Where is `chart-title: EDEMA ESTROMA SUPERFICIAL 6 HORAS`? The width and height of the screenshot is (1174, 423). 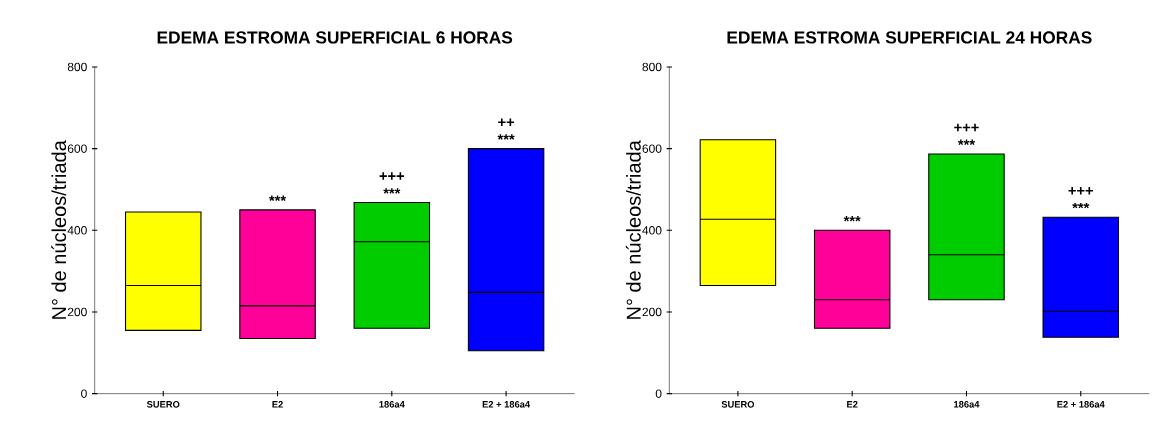
chart-title: EDEMA ESTROMA SUPERFICIAL 6 HORAS is located at coordinates (335, 37).